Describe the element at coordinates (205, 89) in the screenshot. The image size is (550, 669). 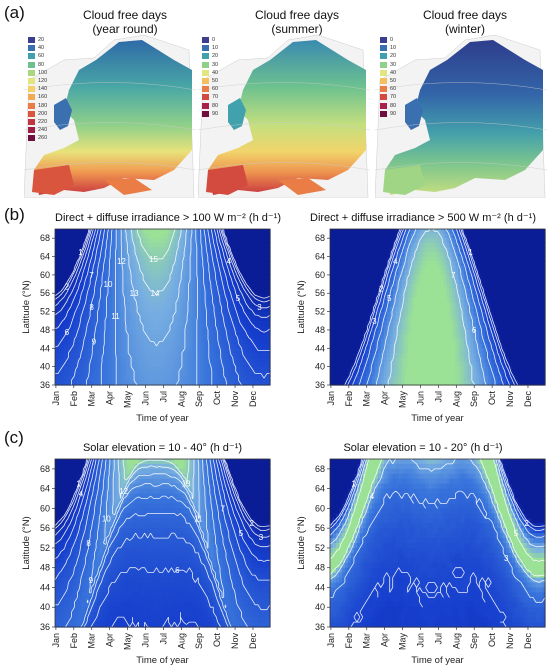
I see `legend-swatch` at that location.